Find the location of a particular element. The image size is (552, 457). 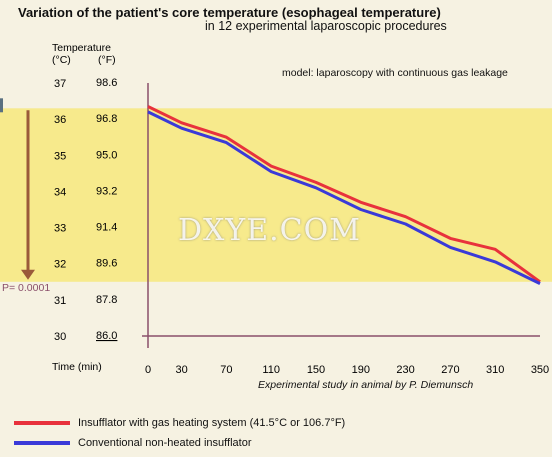

y-tick-label-c: 36 is located at coordinates (60, 120).